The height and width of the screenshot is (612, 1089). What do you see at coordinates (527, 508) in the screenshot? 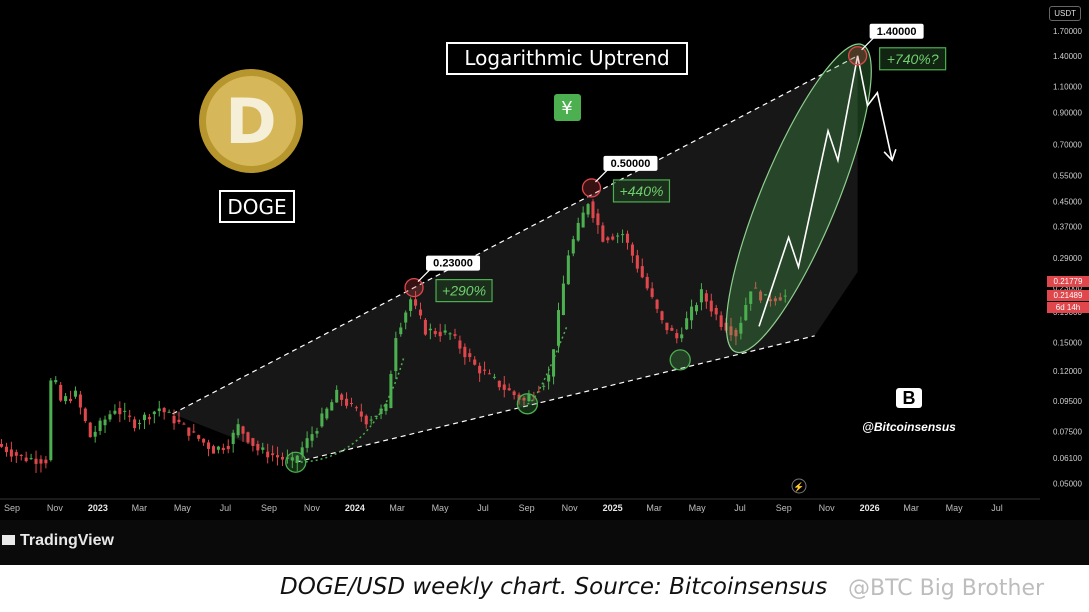
I see `time-tick-label: Sep` at bounding box center [527, 508].